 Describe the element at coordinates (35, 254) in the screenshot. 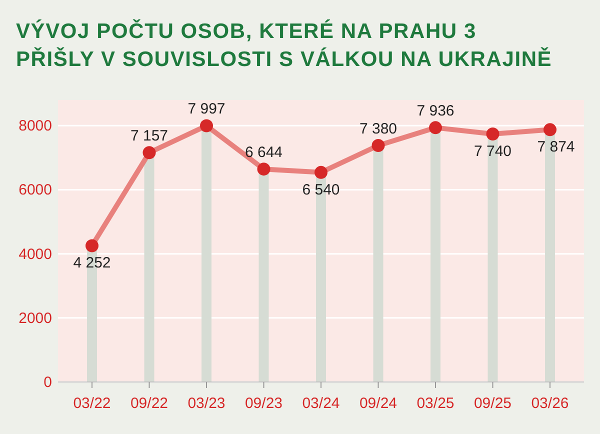

I see `y-tick-label: 4000` at that location.